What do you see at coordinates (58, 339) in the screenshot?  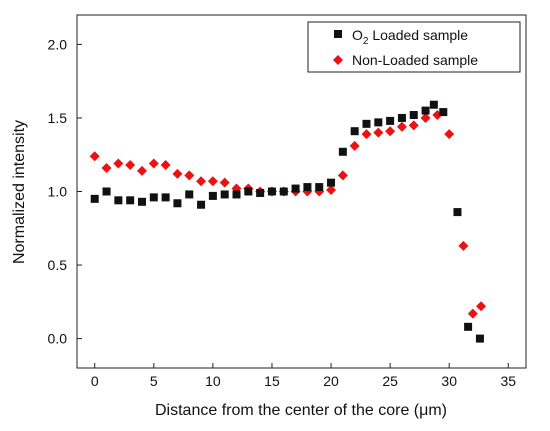 I see `y-tick-label: 0.0` at bounding box center [58, 339].